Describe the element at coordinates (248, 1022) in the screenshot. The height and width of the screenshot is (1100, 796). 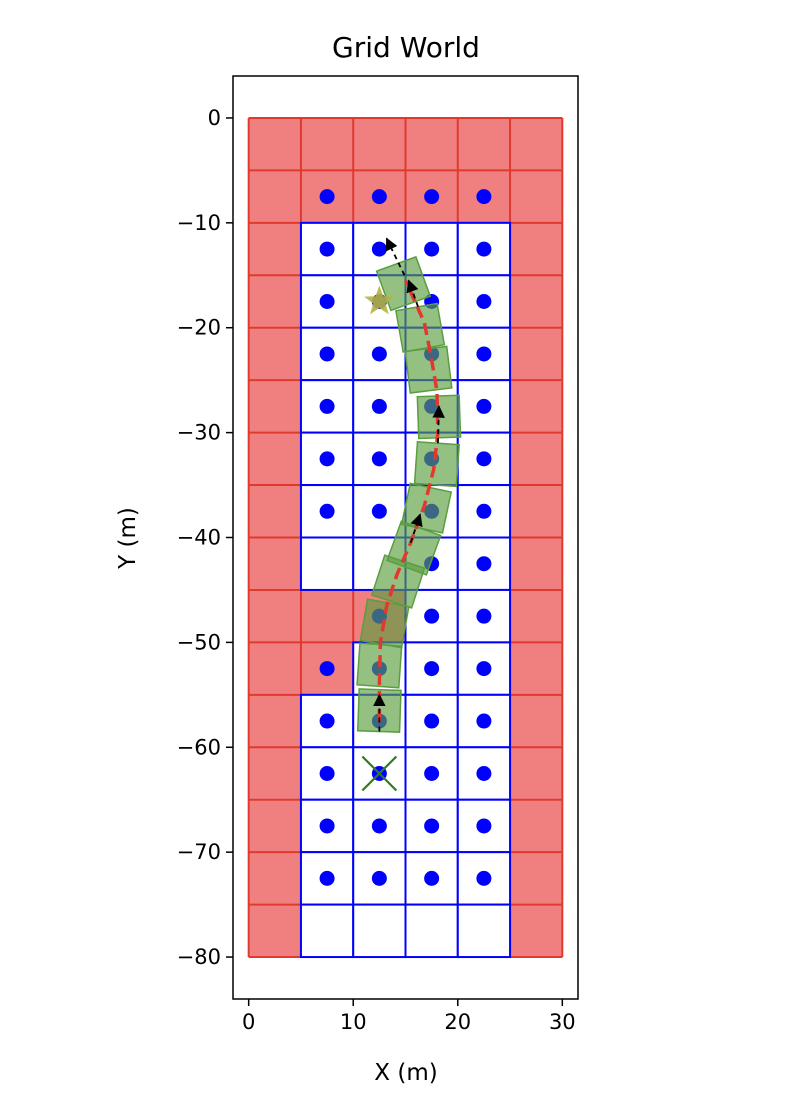
I see `x-tick-label: 0` at that location.